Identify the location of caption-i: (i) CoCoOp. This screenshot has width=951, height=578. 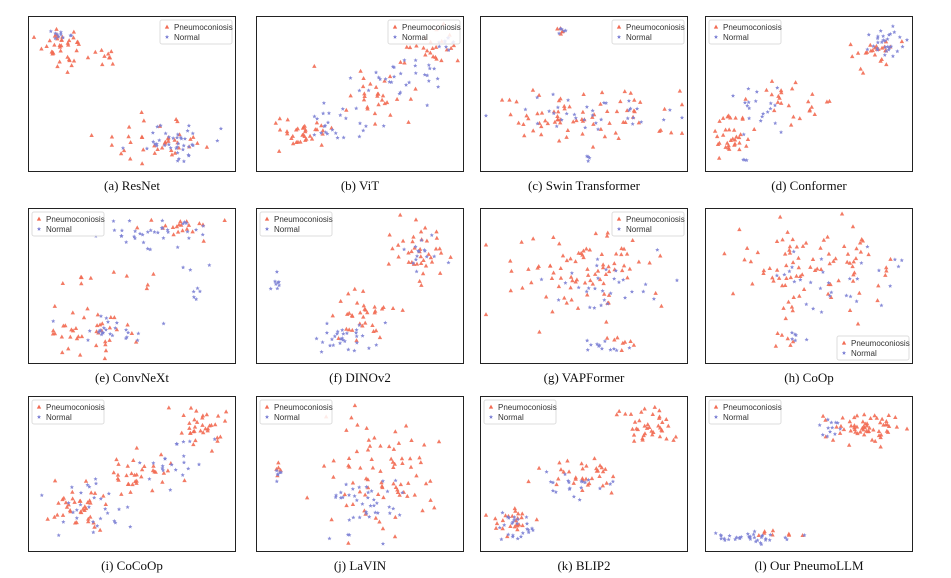
(132, 565).